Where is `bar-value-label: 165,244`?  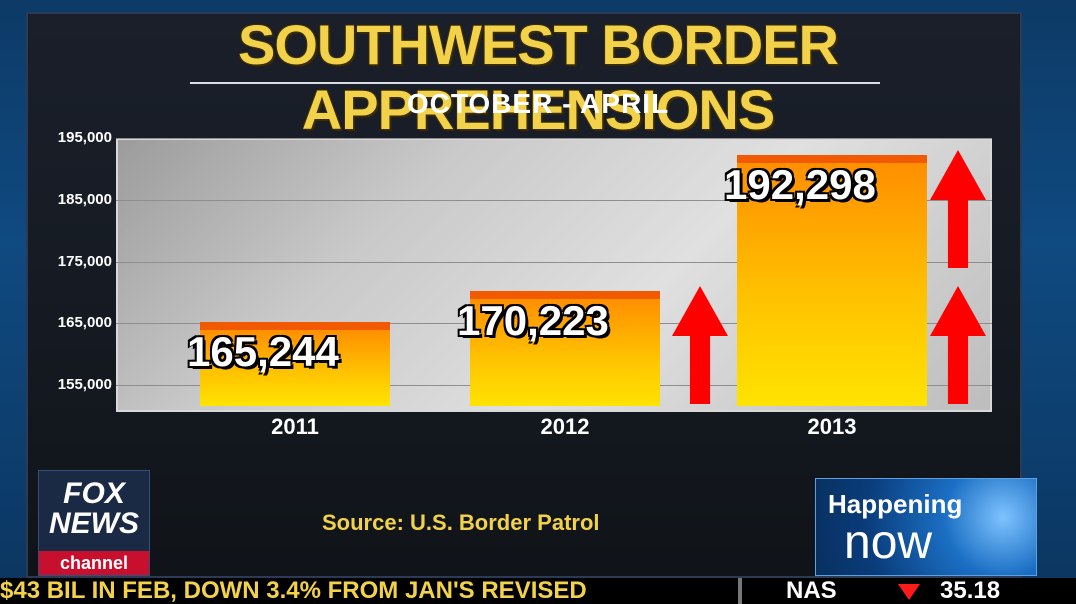
bar-value-label: 165,244 is located at coordinates (263, 351).